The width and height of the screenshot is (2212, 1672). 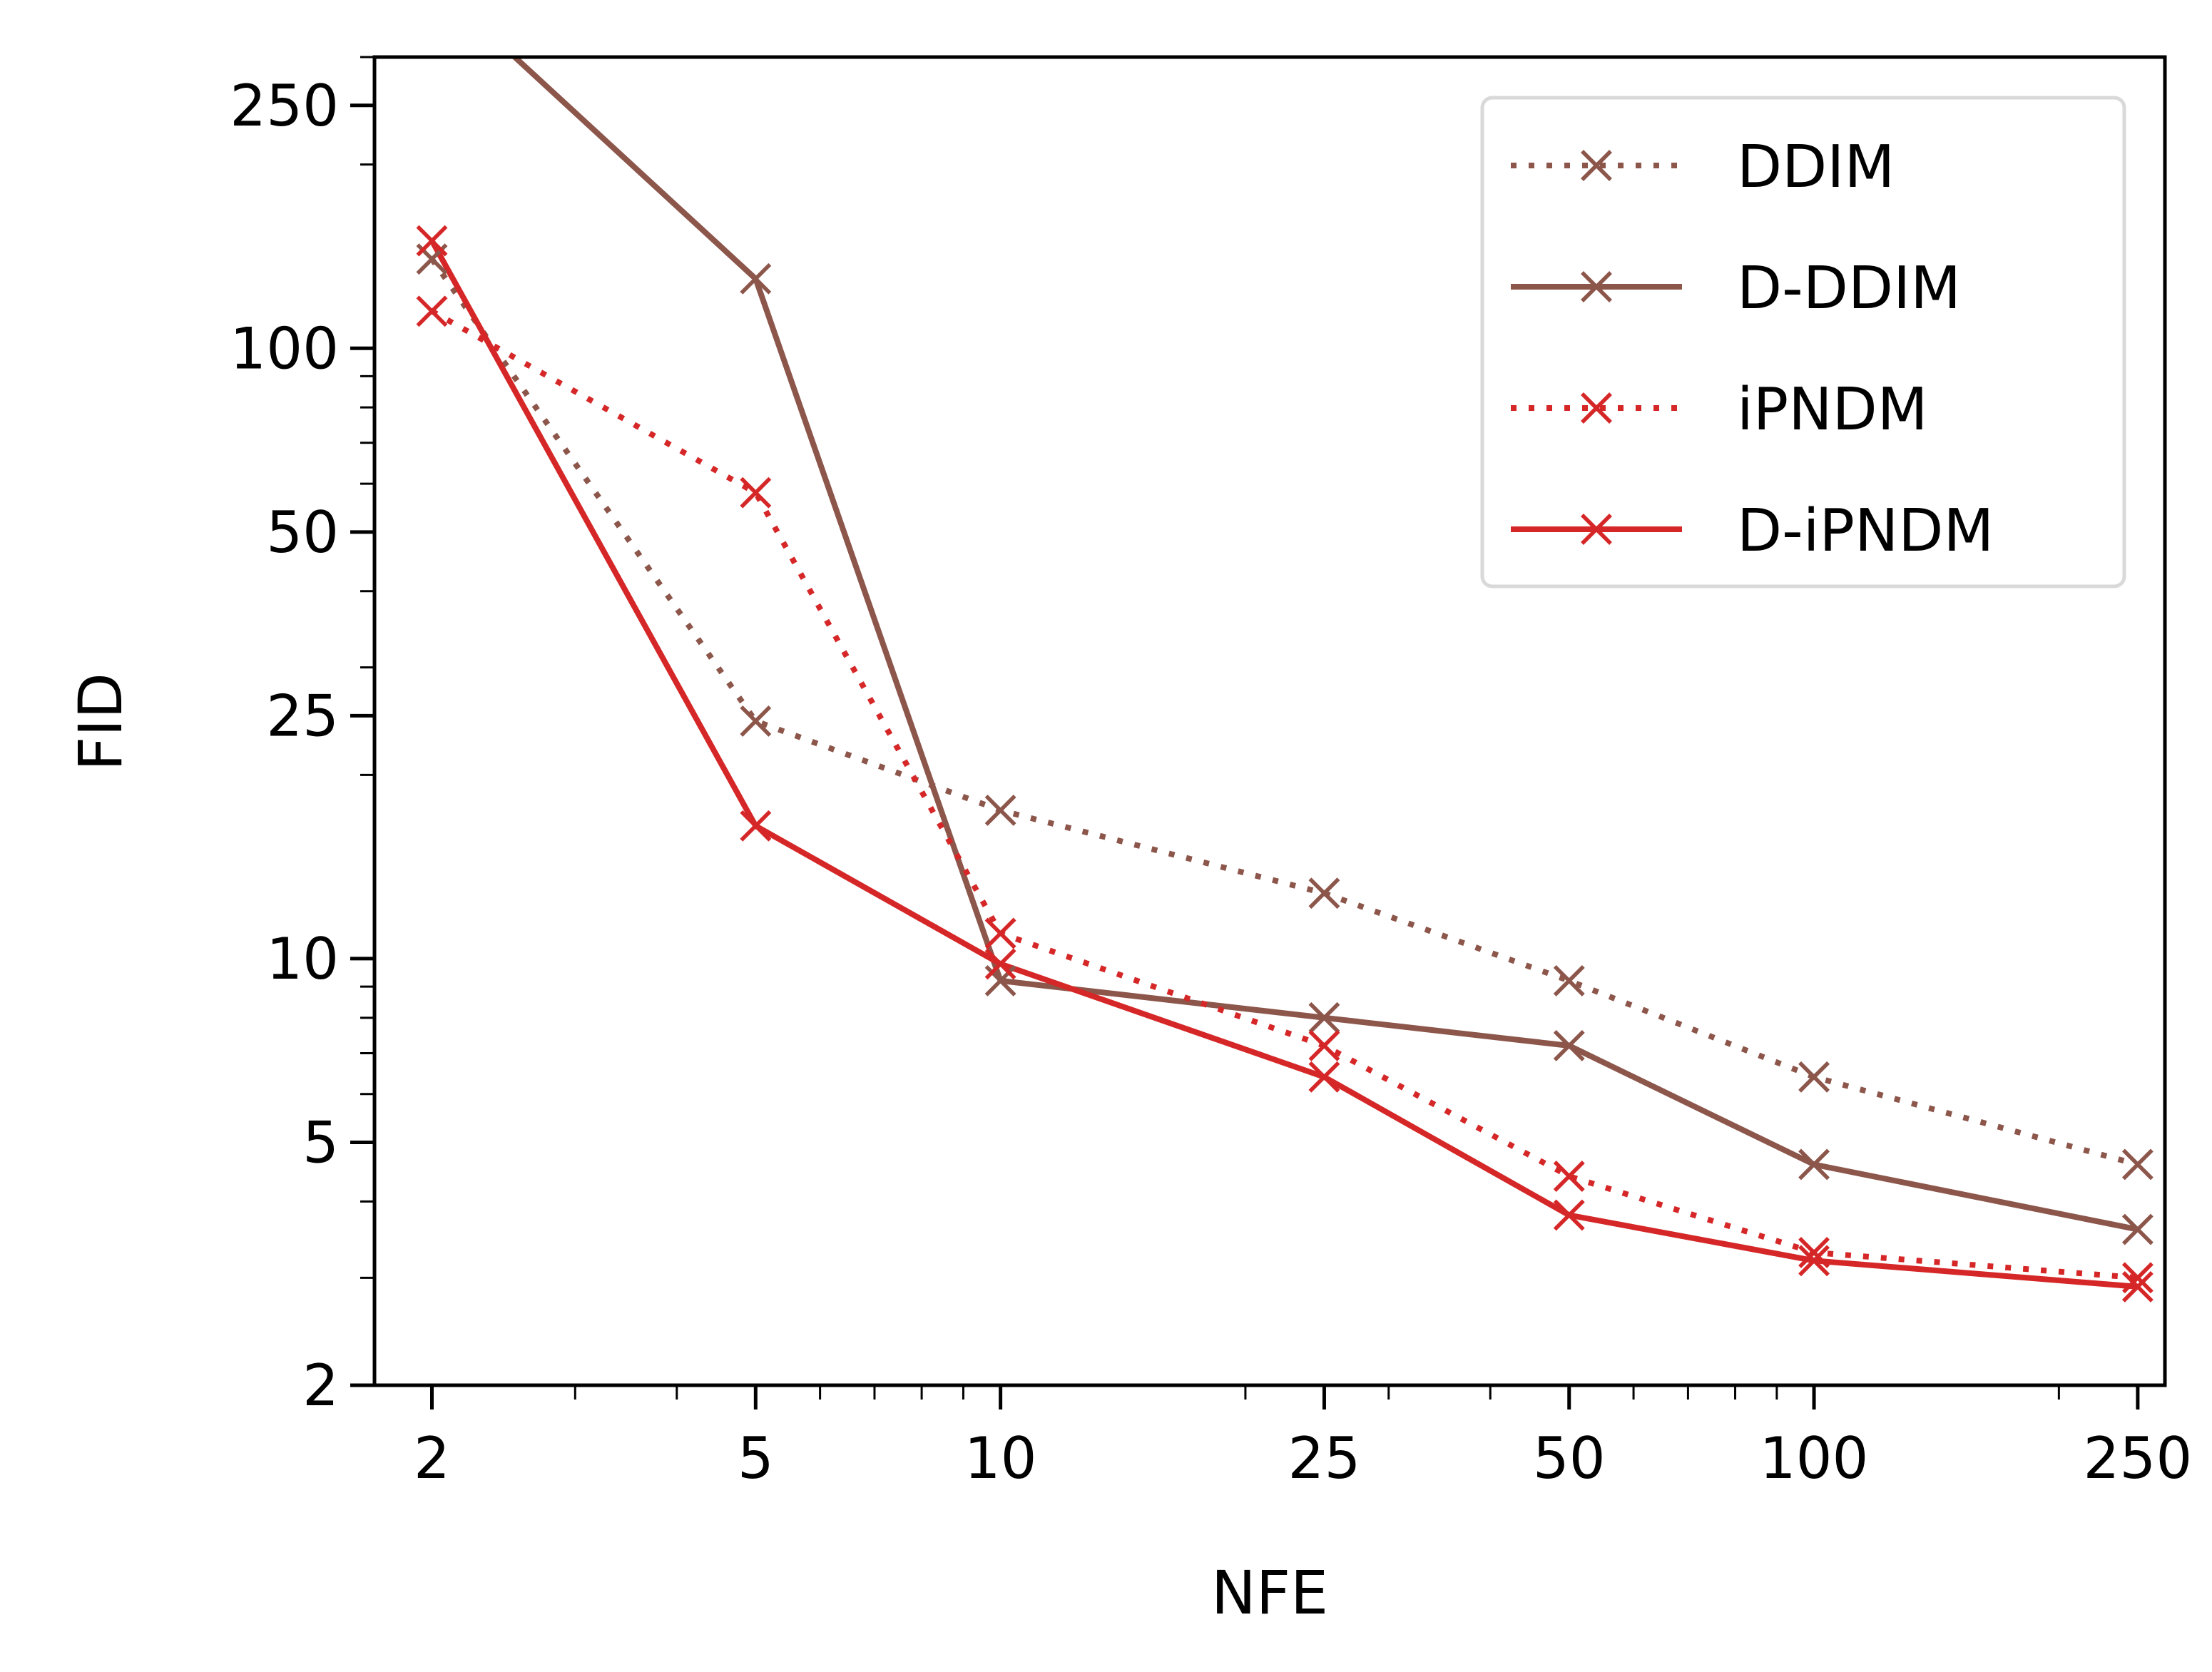 I want to click on x-axis-title: NFE, so click(x=1269, y=1593).